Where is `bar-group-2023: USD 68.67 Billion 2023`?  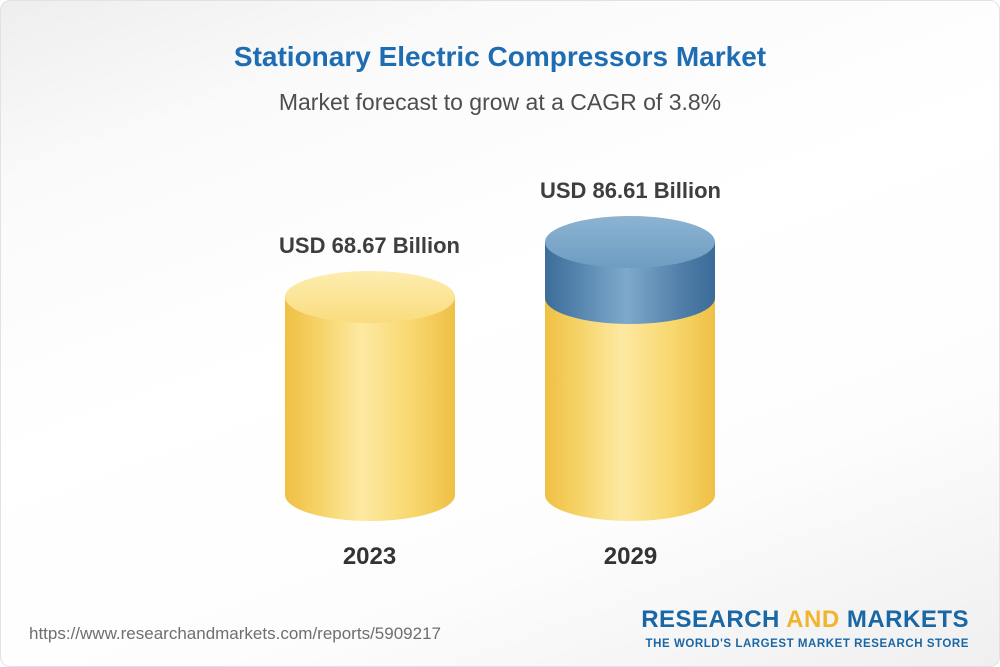
bar-group-2023: USD 68.67 Billion 2023 is located at coordinates (369, 402).